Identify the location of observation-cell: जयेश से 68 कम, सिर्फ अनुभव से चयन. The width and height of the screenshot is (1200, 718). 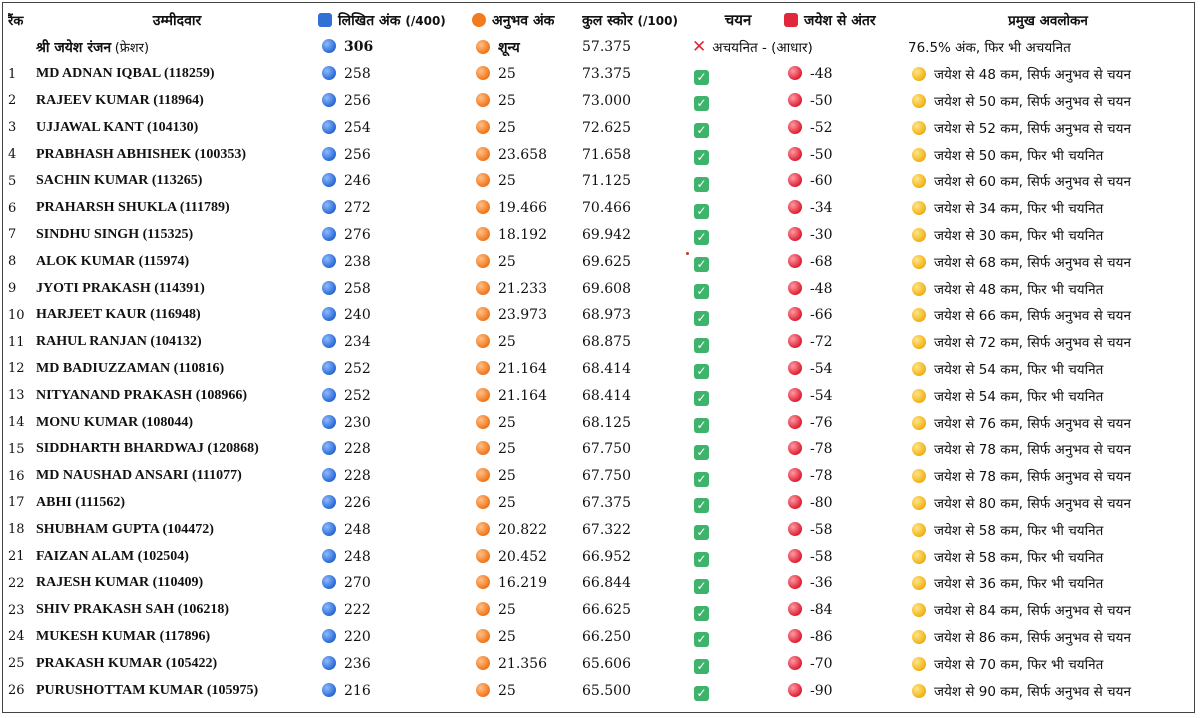
(1048, 261).